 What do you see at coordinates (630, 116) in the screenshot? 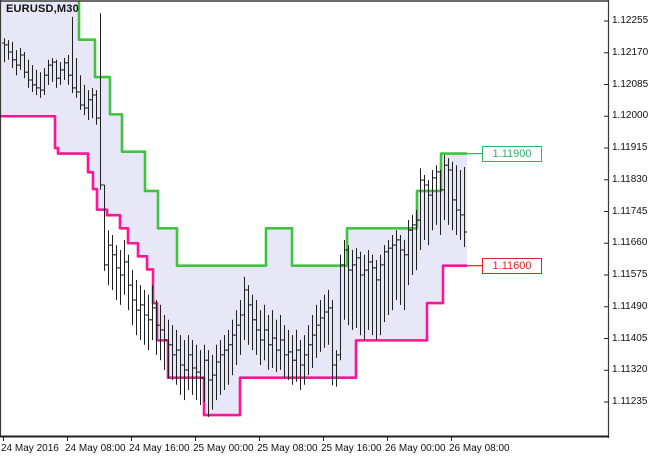
I see `price-axis-label: 1.12000` at bounding box center [630, 116].